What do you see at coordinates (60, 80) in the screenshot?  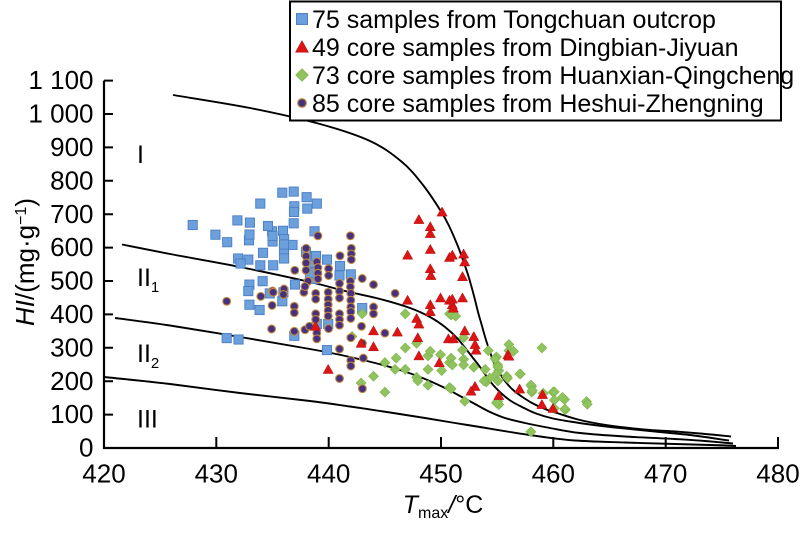 I see `svg-text: 1 100` at bounding box center [60, 80].